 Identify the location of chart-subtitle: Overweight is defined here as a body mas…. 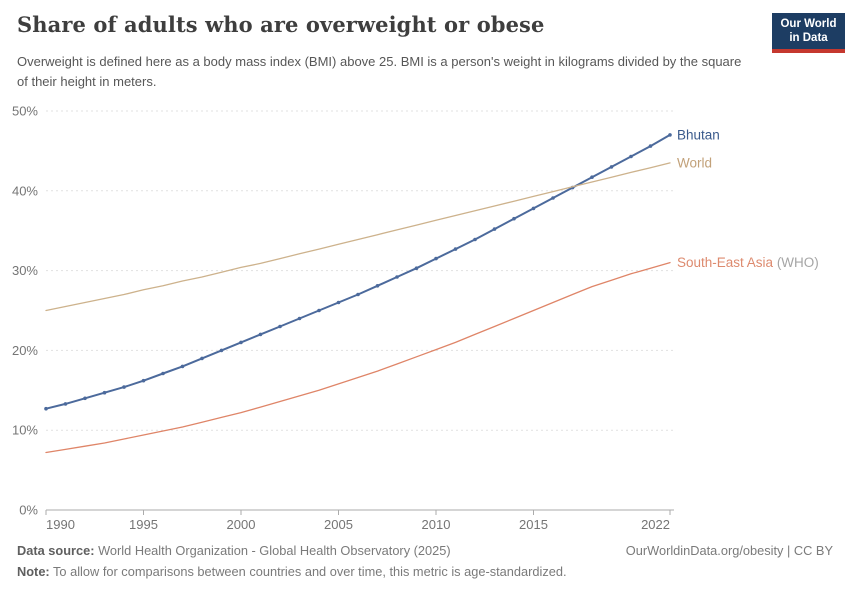
(379, 71).